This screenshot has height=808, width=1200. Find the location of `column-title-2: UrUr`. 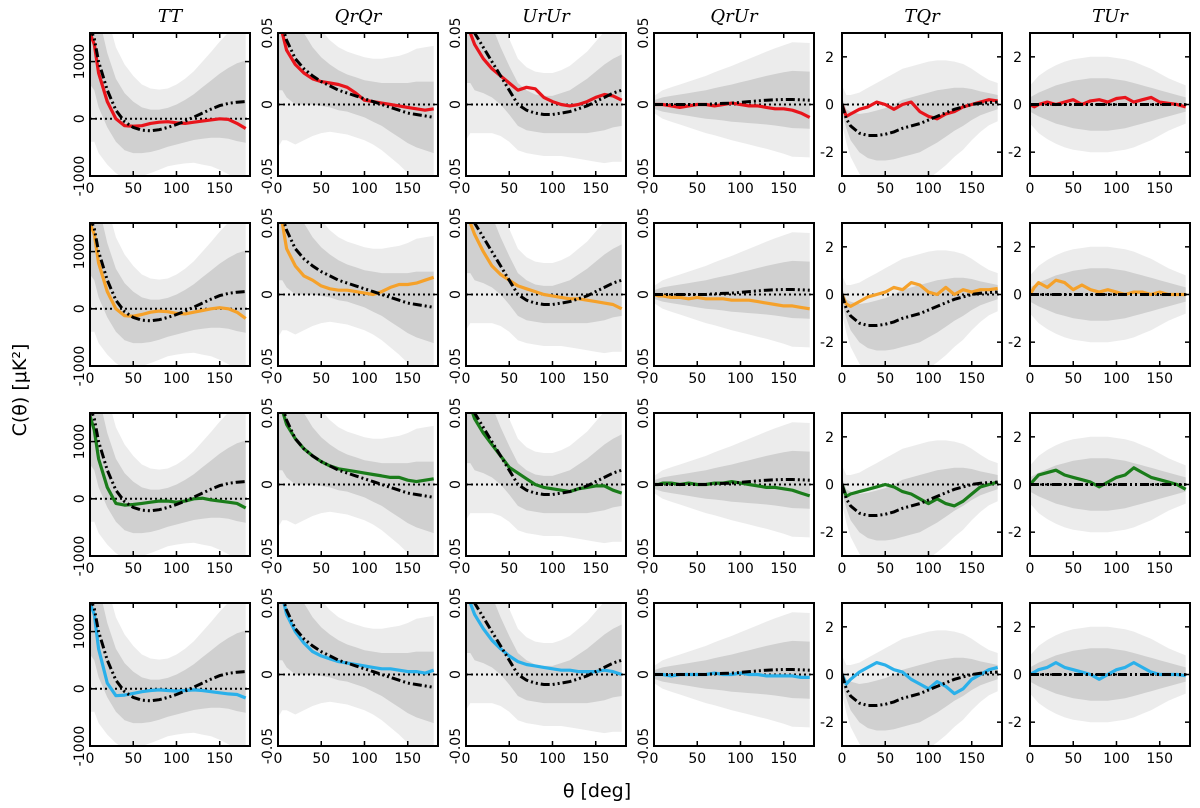

column-title-2: UrUr is located at coordinates (546, 16).